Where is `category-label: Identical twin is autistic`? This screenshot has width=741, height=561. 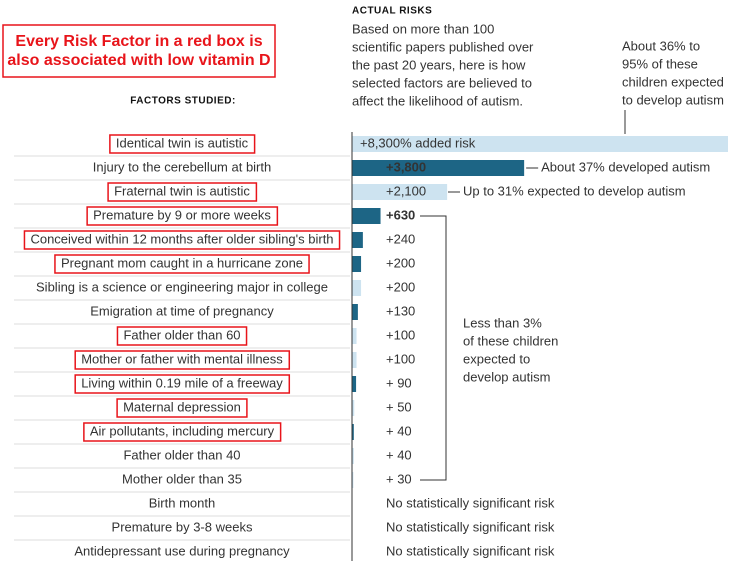 category-label: Identical twin is autistic is located at coordinates (182, 142).